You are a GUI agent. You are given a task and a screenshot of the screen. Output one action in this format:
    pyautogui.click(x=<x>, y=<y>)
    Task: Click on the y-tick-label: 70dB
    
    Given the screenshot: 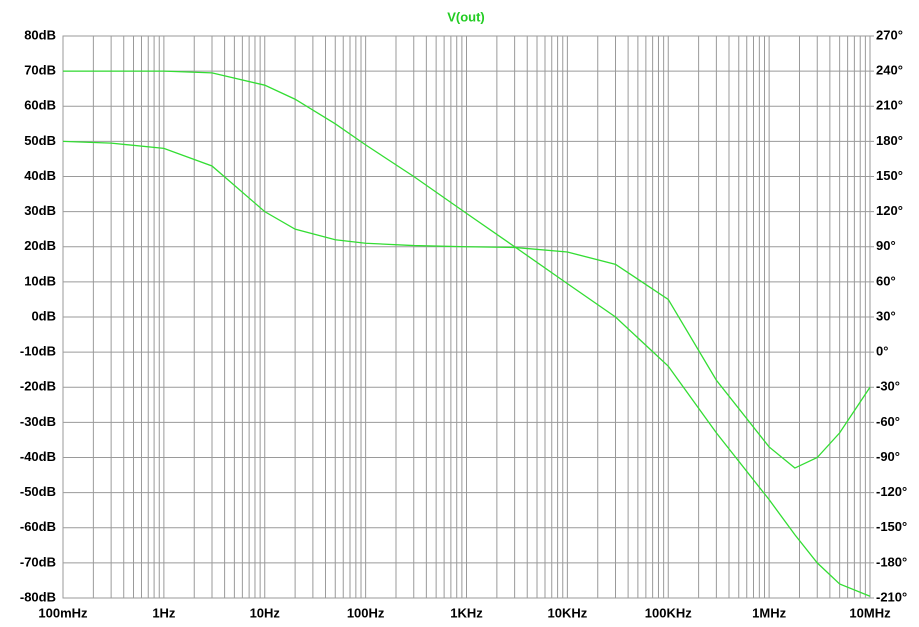 What is the action you would take?
    pyautogui.click(x=40, y=70)
    